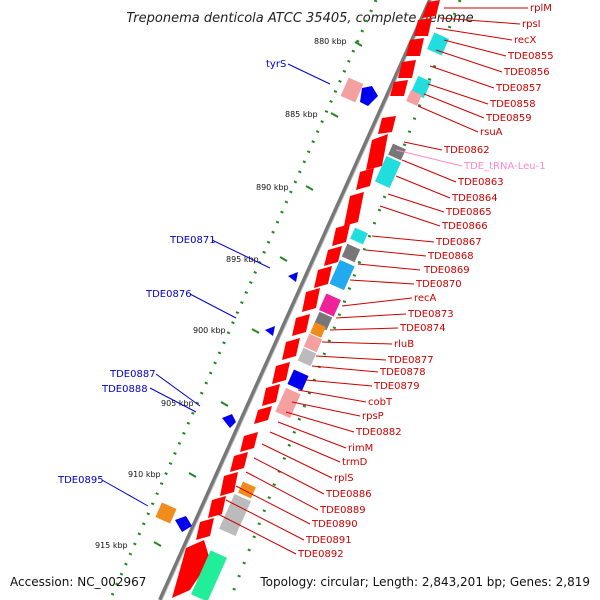 Image resolution: width=600 pixels, height=600 pixels. I want to click on tick-label: 880 kbp, so click(330, 41).